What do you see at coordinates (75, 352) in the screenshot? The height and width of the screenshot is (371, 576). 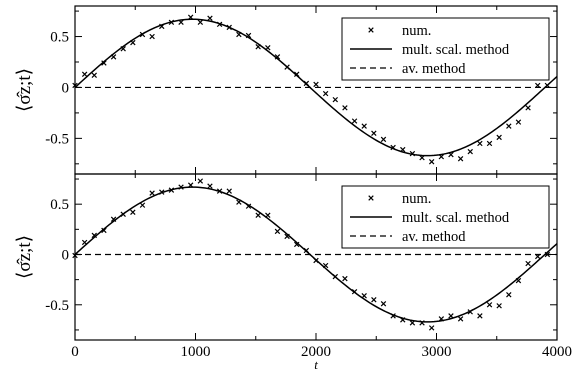 I see `x-tick-label: 0` at bounding box center [75, 352].